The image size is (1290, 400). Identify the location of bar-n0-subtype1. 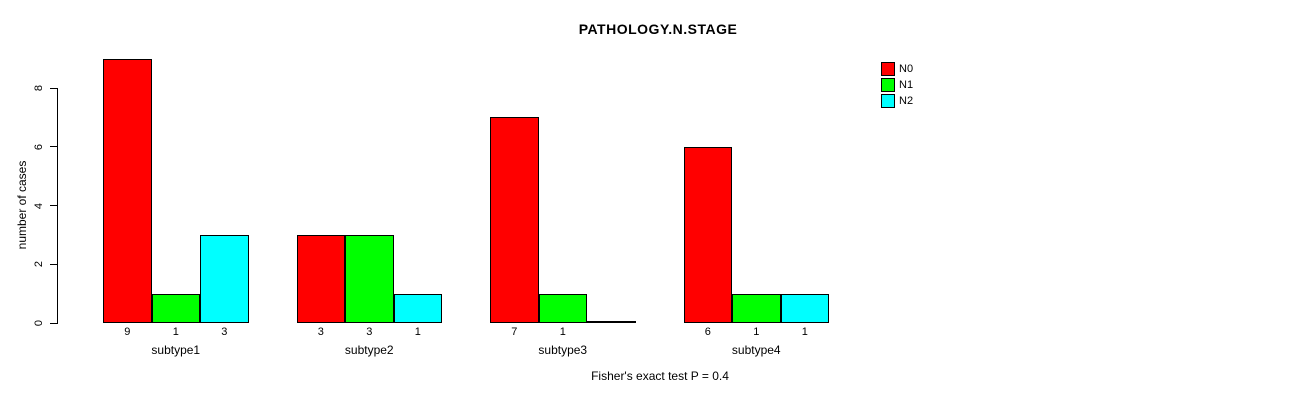
(127, 190).